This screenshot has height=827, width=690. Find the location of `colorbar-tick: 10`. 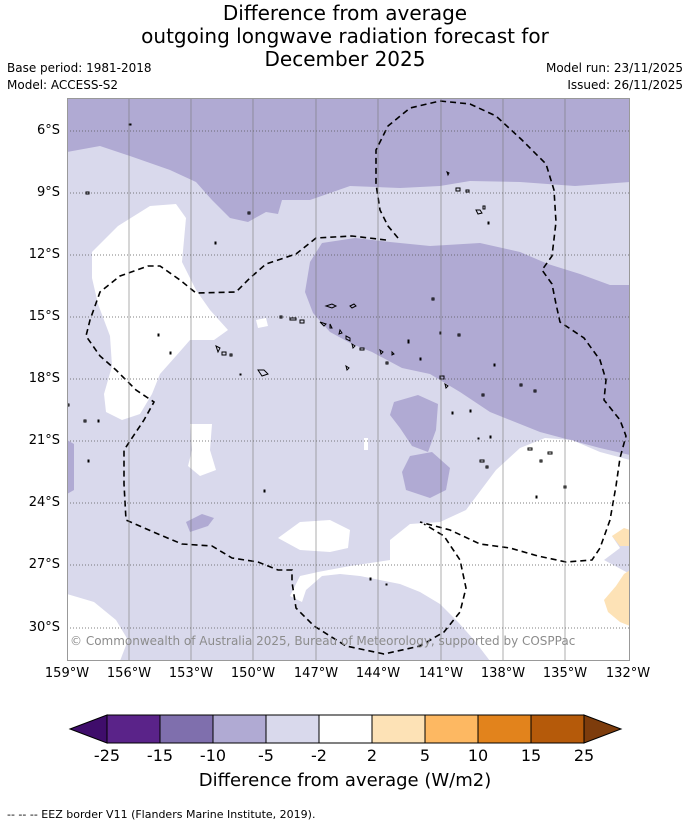

colorbar-tick: 10 is located at coordinates (478, 755).